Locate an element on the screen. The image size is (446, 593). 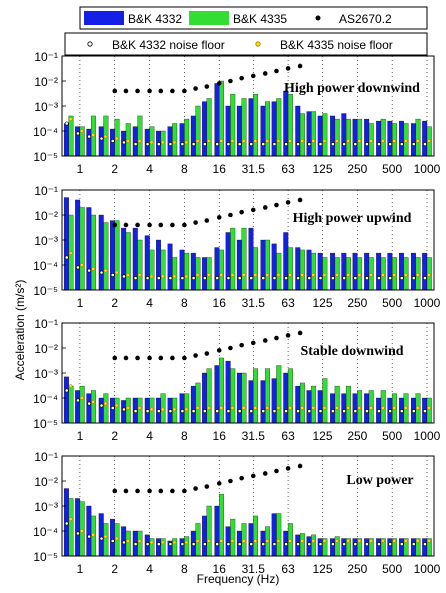
x-tick-label: 250 is located at coordinates (357, 569).